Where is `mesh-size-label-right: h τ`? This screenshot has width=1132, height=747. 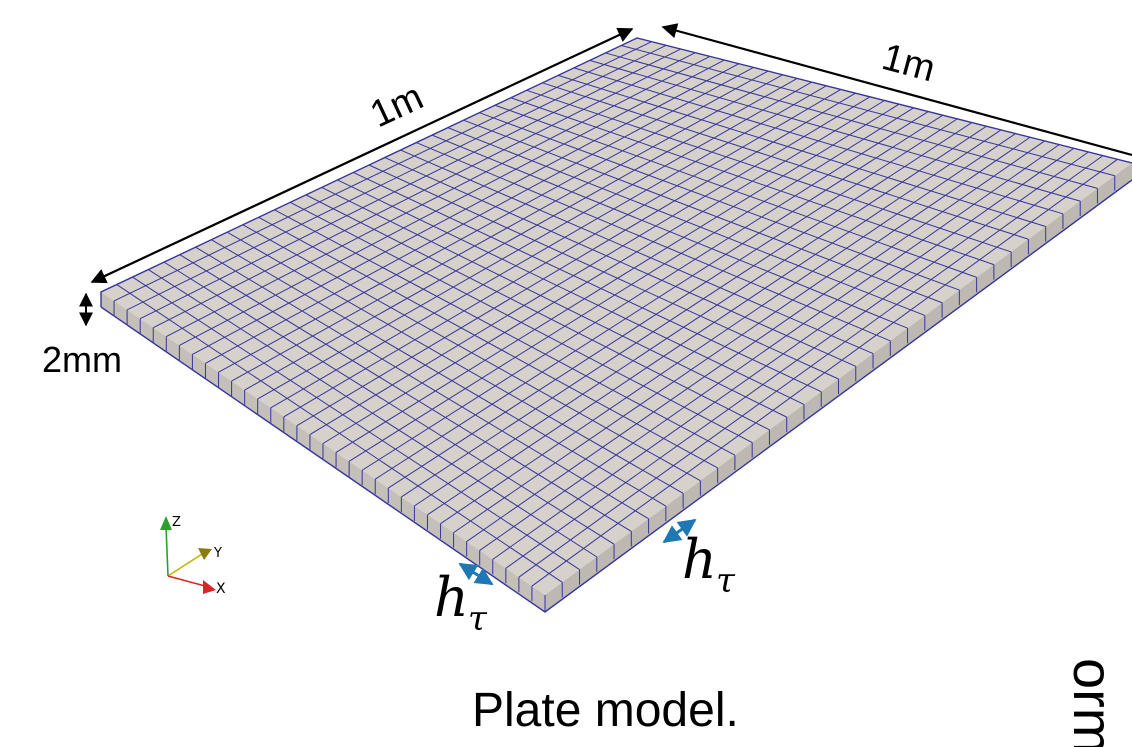
mesh-size-label-right: h τ is located at coordinates (709, 564).